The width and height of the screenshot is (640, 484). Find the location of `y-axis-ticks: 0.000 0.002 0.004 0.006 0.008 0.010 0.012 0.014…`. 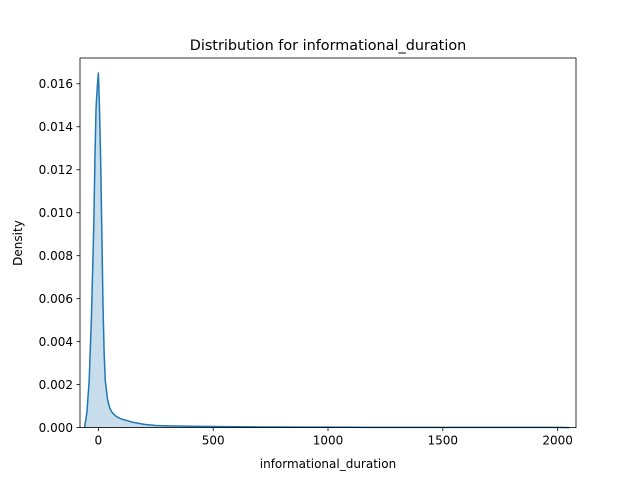

y-axis-ticks: 0.000 0.002 0.004 0.006 0.008 0.010 0.012 0.014… is located at coordinates (59, 256).